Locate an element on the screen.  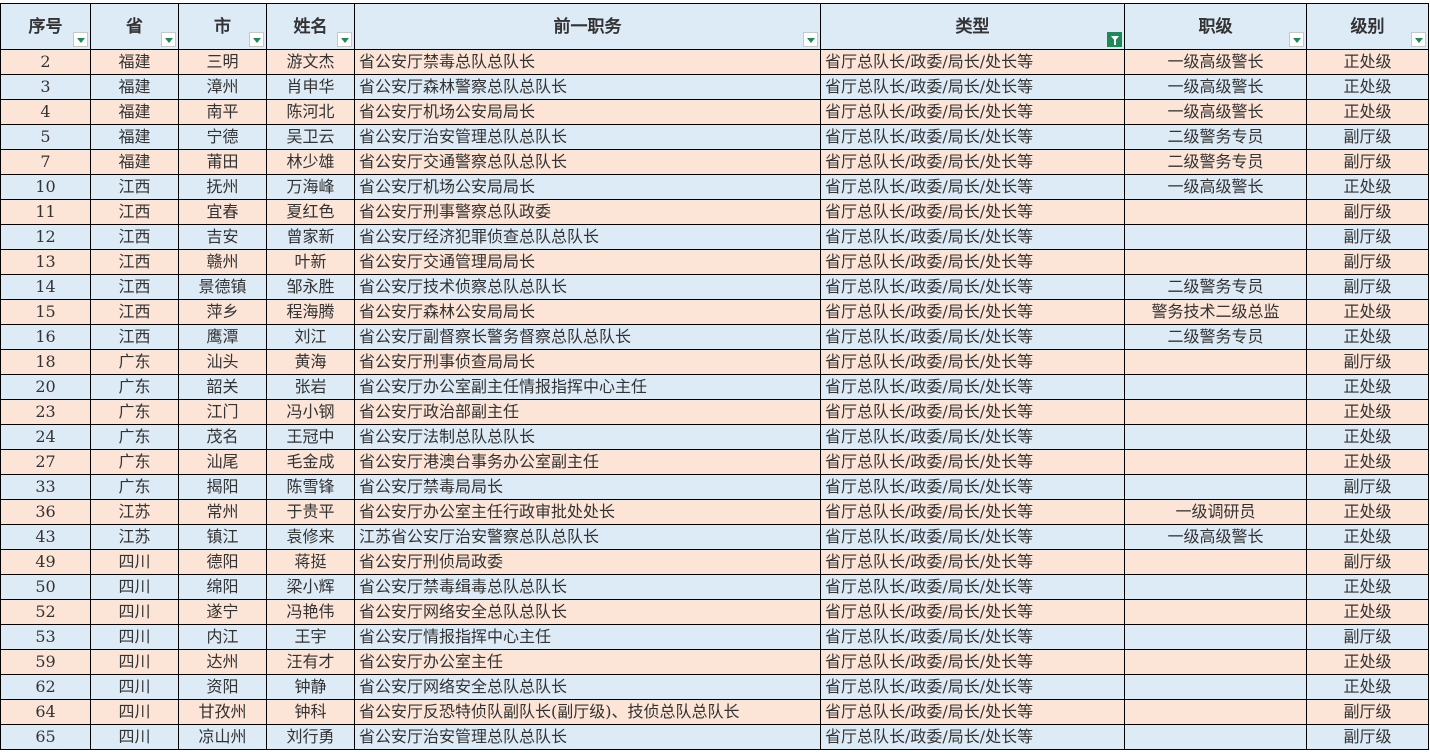
cell-col-previous-position: 省公安厅禁毒总队总队长 is located at coordinates (587, 62).